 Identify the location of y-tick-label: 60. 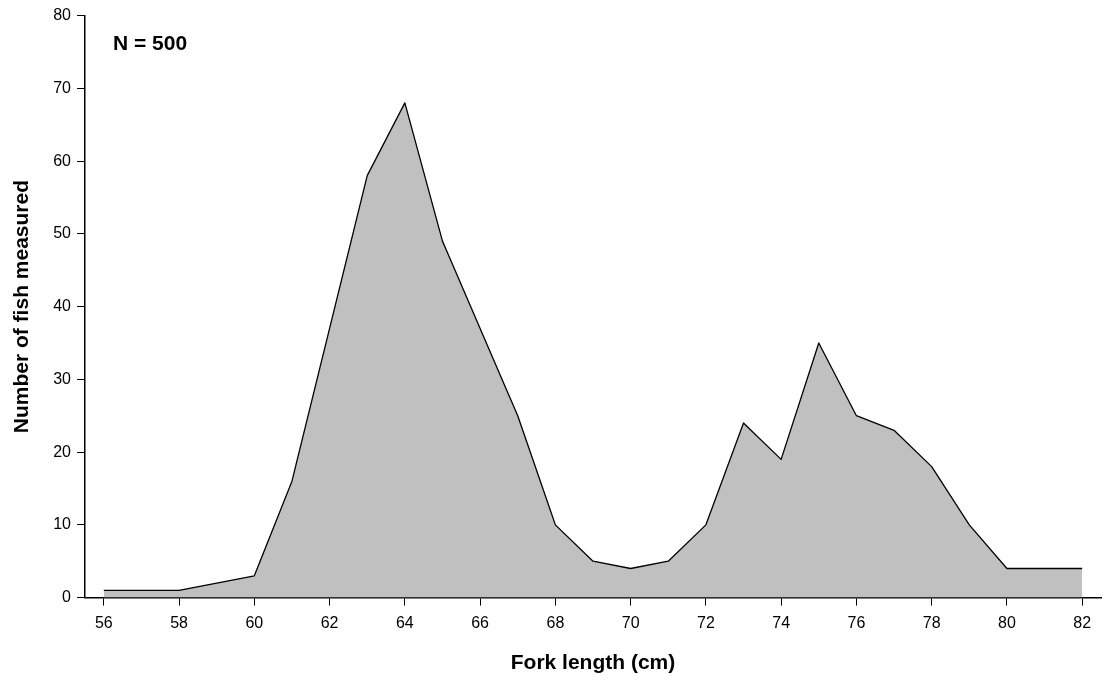
(62, 160).